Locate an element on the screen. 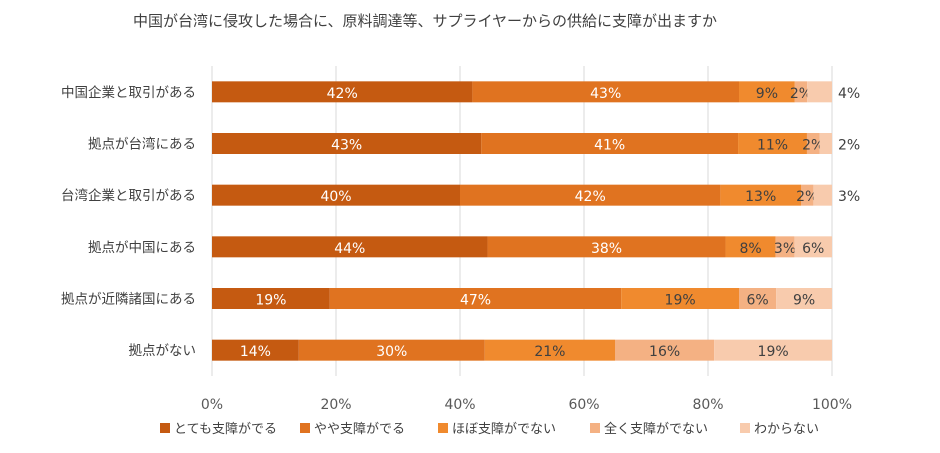 This screenshot has height=453, width=940. x-tick-label: 40% is located at coordinates (459, 405).